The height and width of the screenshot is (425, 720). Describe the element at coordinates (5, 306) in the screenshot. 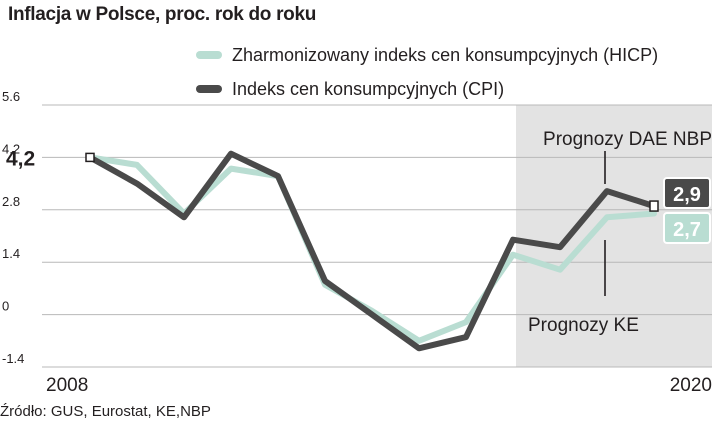

I see `y-tick-label: 0` at that location.